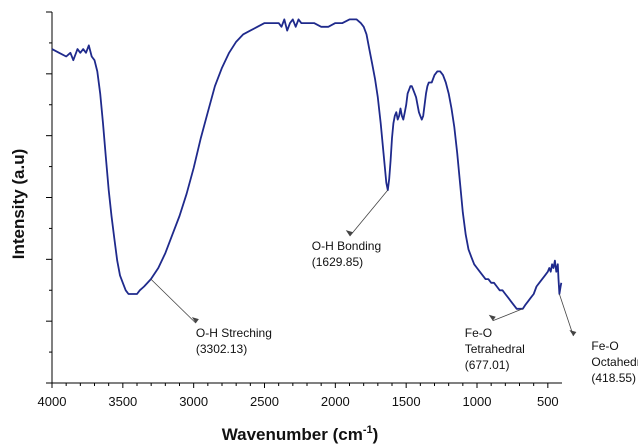 The image size is (638, 445). I want to click on annotation-text: (418.55), so click(613, 378).